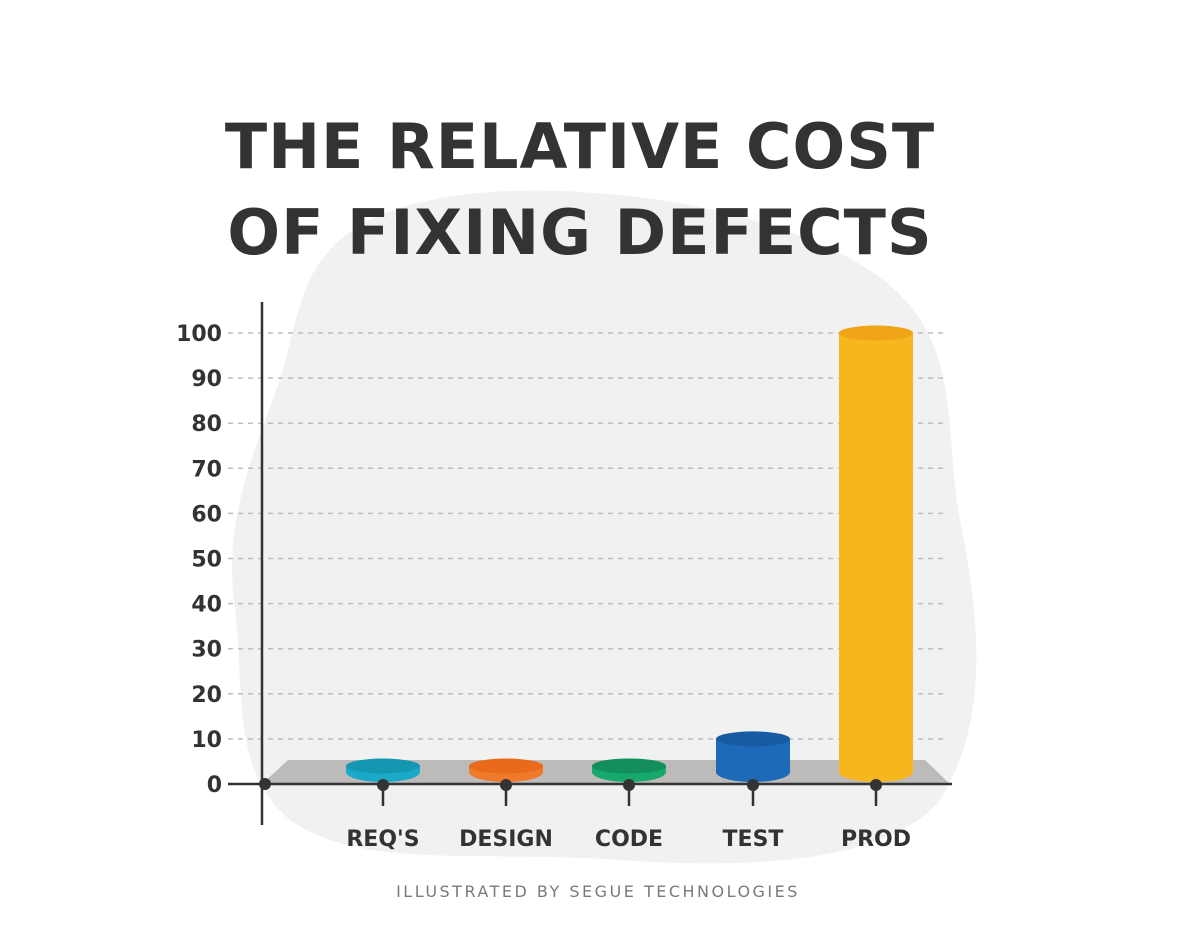 This screenshot has height=951, width=1200. I want to click on y-tick-label: 50, so click(206, 560).